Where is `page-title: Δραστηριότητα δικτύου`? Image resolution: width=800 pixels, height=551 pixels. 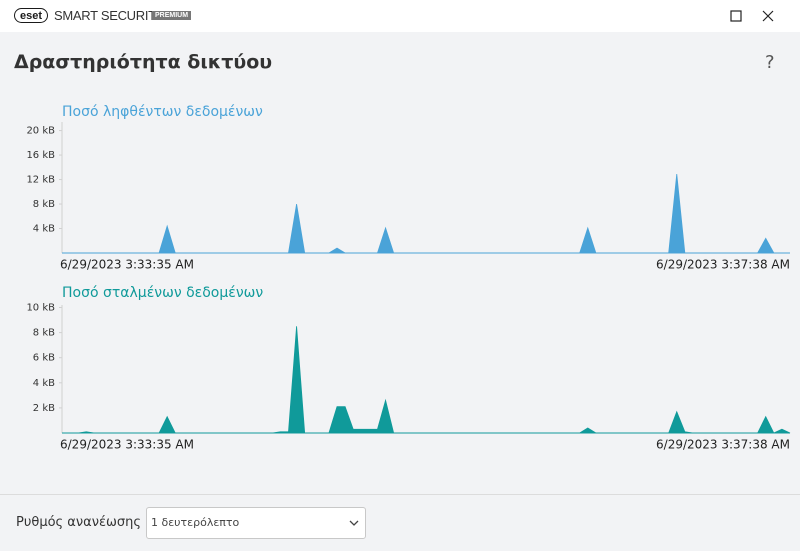
page-title: Δραστηριότητα δικτύου is located at coordinates (143, 62).